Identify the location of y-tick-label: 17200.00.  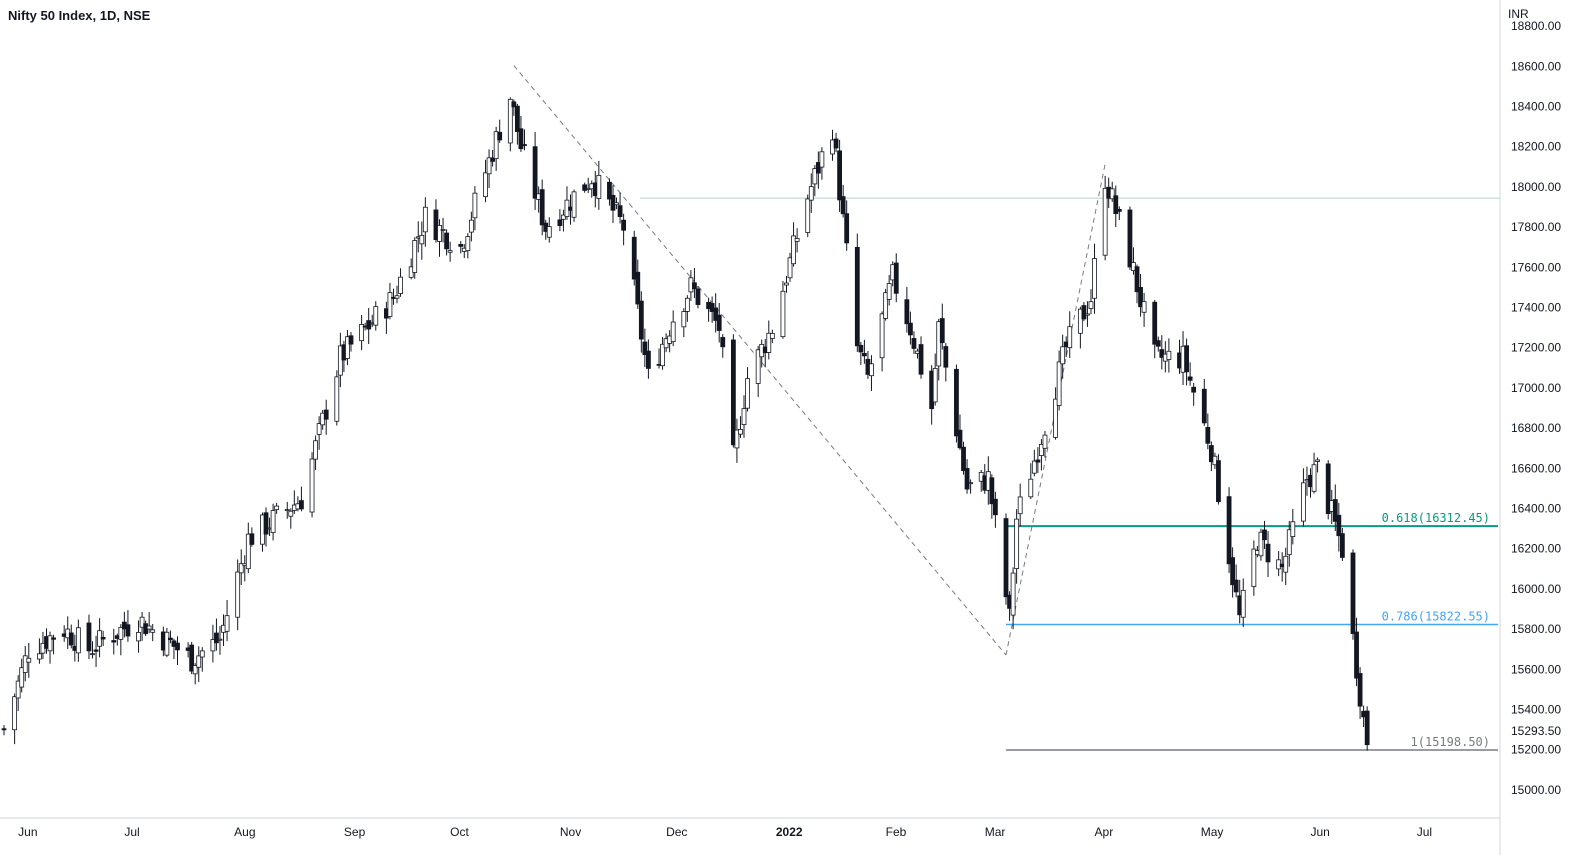
(1536, 348).